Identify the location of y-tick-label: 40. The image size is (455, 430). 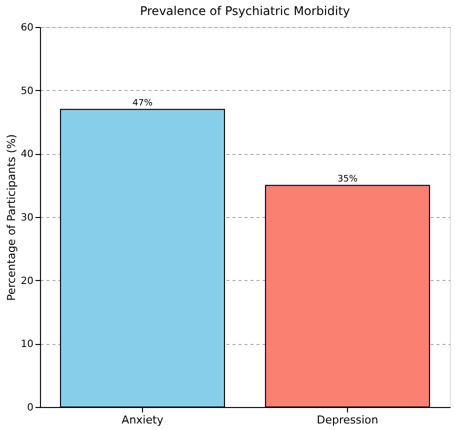
(27, 154).